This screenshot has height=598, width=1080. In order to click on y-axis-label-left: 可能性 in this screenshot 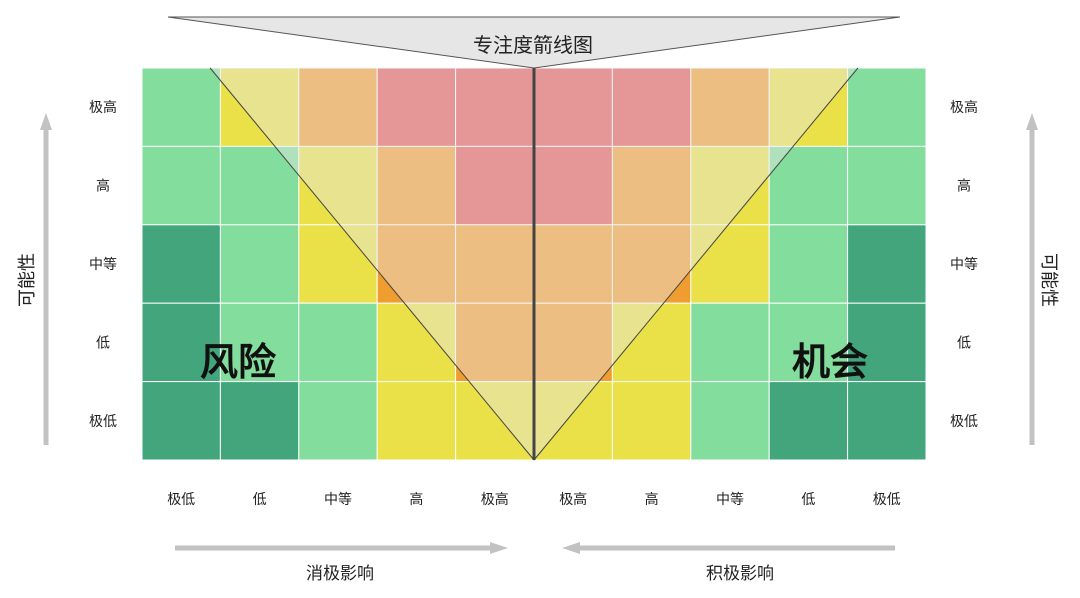, I will do `click(27, 280)`.